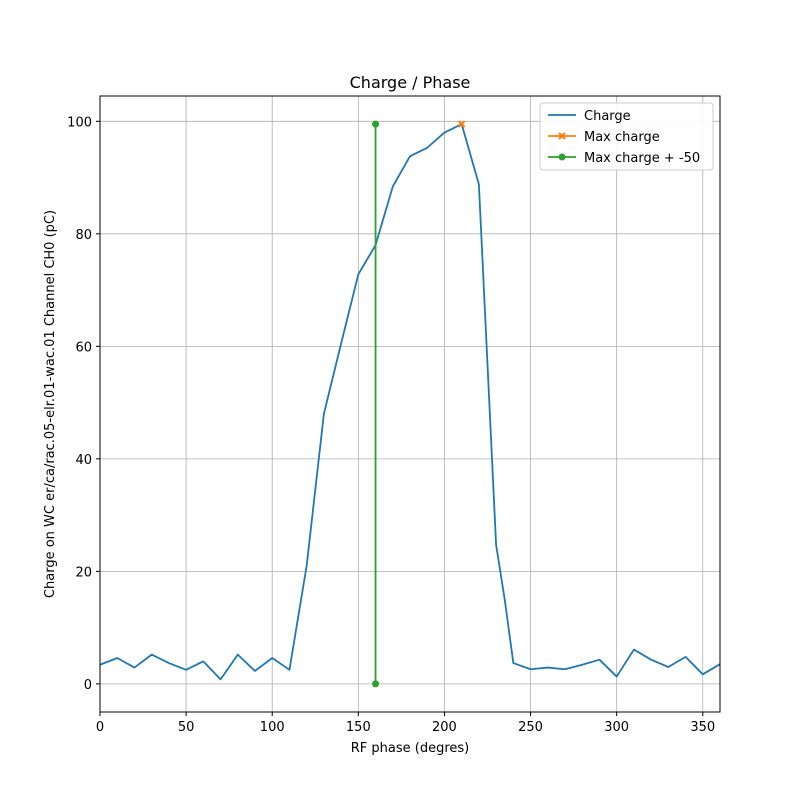 The image size is (800, 800). Describe the element at coordinates (79, 122) in the screenshot. I see `y-tick-label: 100` at that location.